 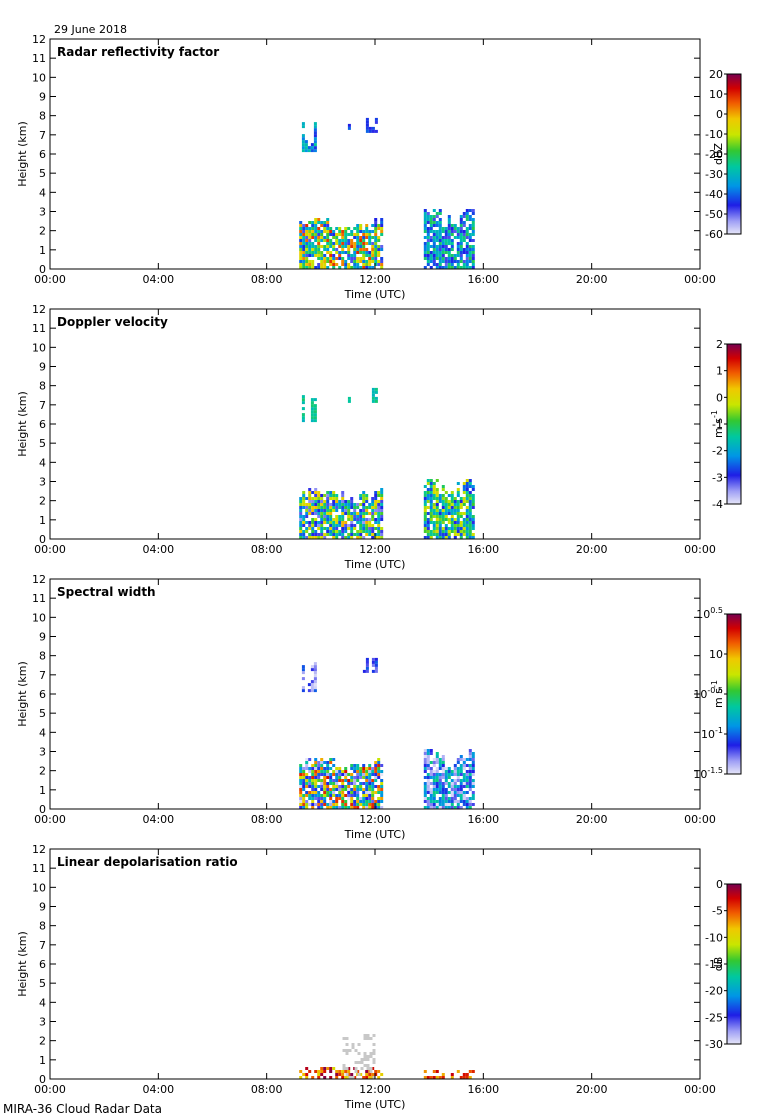 I want to click on colorbar-tick-label: 20, so click(x=716, y=74).